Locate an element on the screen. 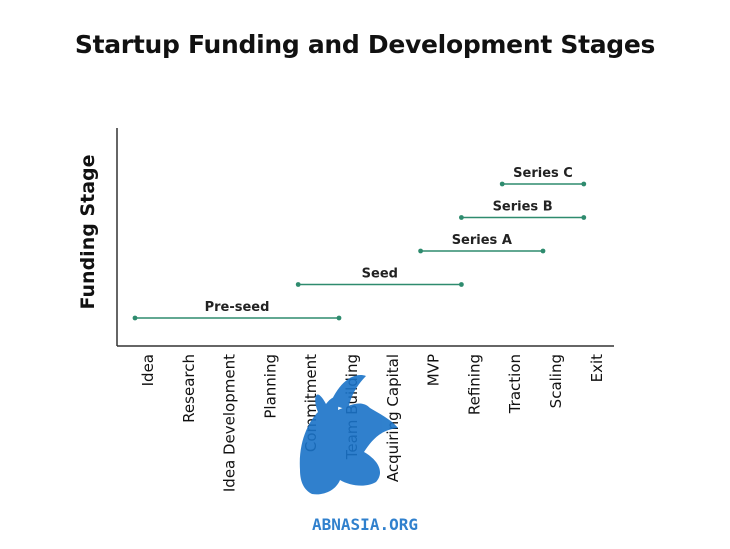 The width and height of the screenshot is (730, 549). x-tick-label: Idea Development is located at coordinates (230, 423).